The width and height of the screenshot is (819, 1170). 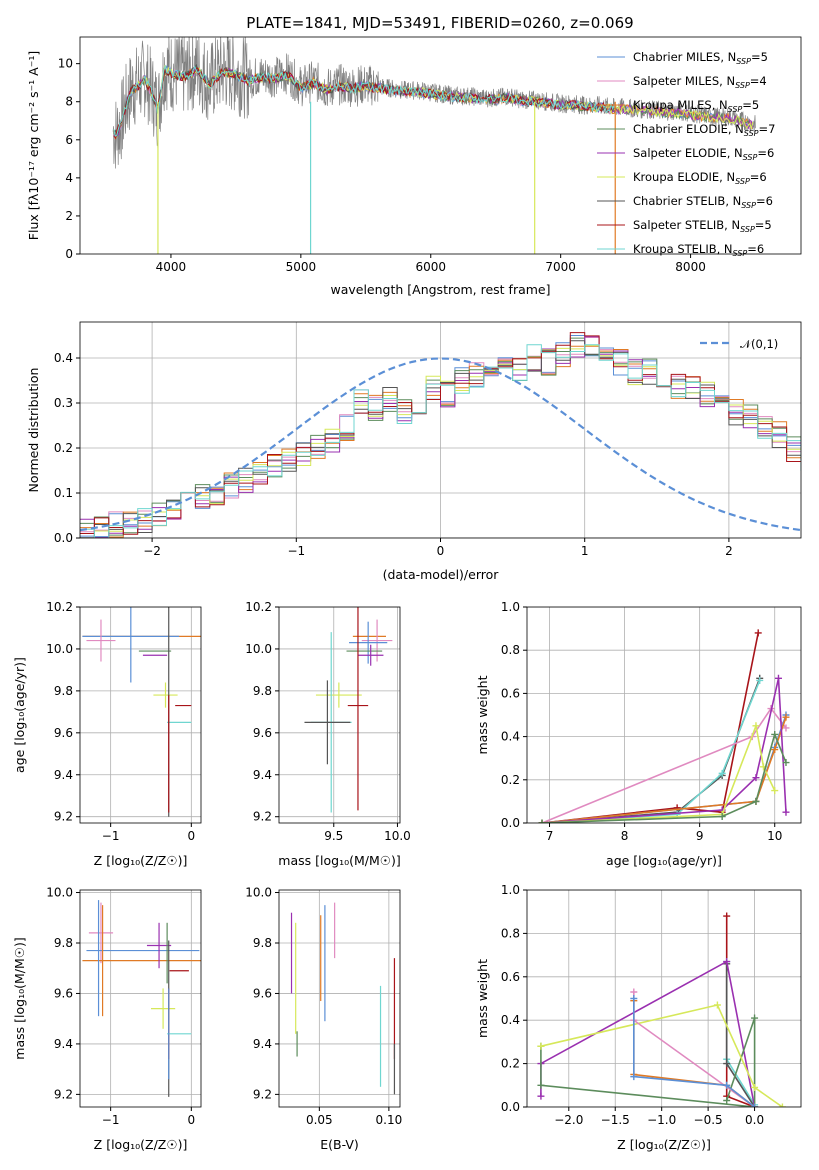 What do you see at coordinates (696, 106) in the screenshot?
I see `legend-label: Kroupa MILES, NSSP=5` at bounding box center [696, 106].